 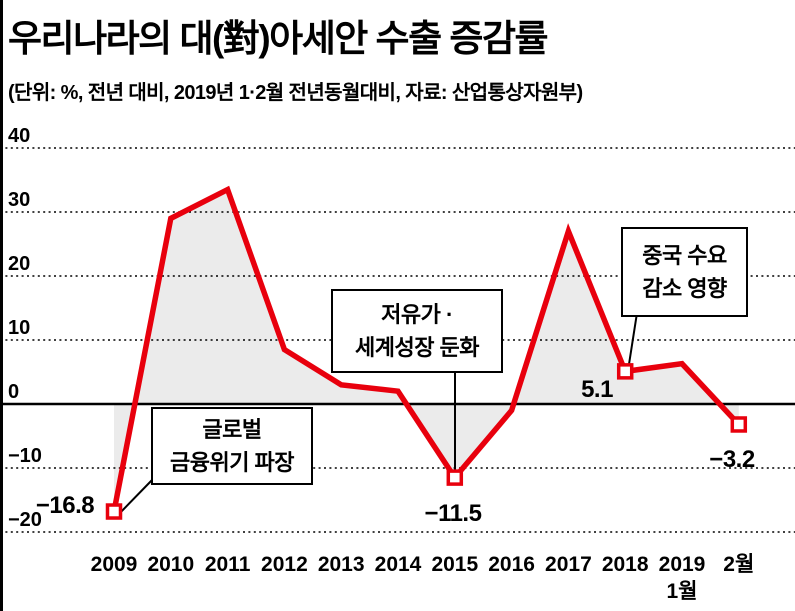 What do you see at coordinates (170, 564) in the screenshot?
I see `x-tick-label: 2010` at bounding box center [170, 564].